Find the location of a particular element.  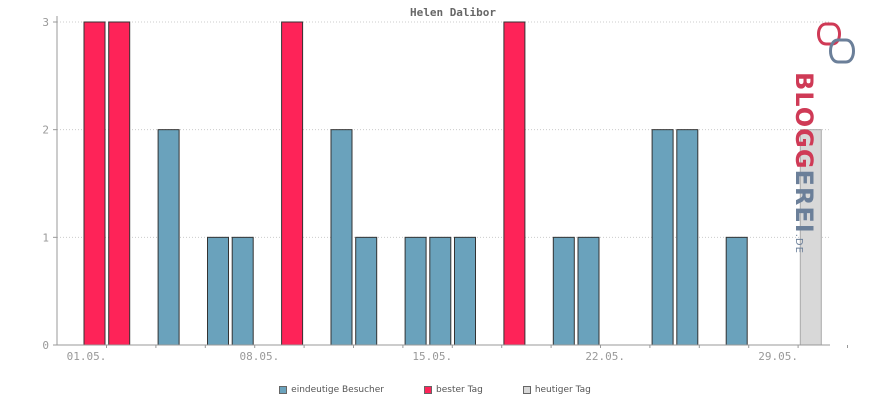

x-tick-label: 08.05. is located at coordinates (260, 356).